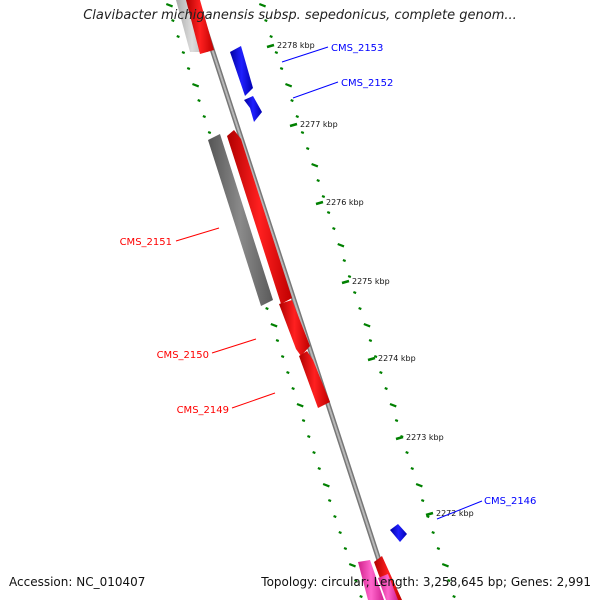  I want to click on genes-value: 2,991, so click(573, 582).